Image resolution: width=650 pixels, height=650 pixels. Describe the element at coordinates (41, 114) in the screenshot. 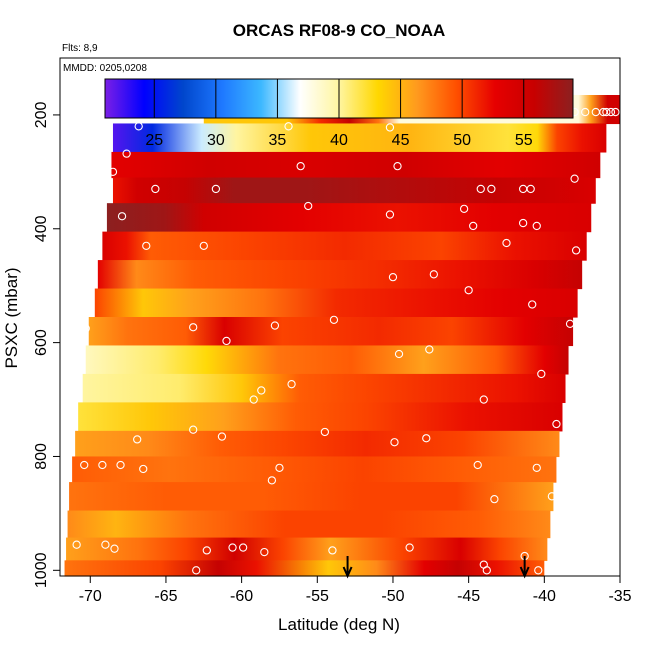

I see `y-tick-label: 200` at that location.